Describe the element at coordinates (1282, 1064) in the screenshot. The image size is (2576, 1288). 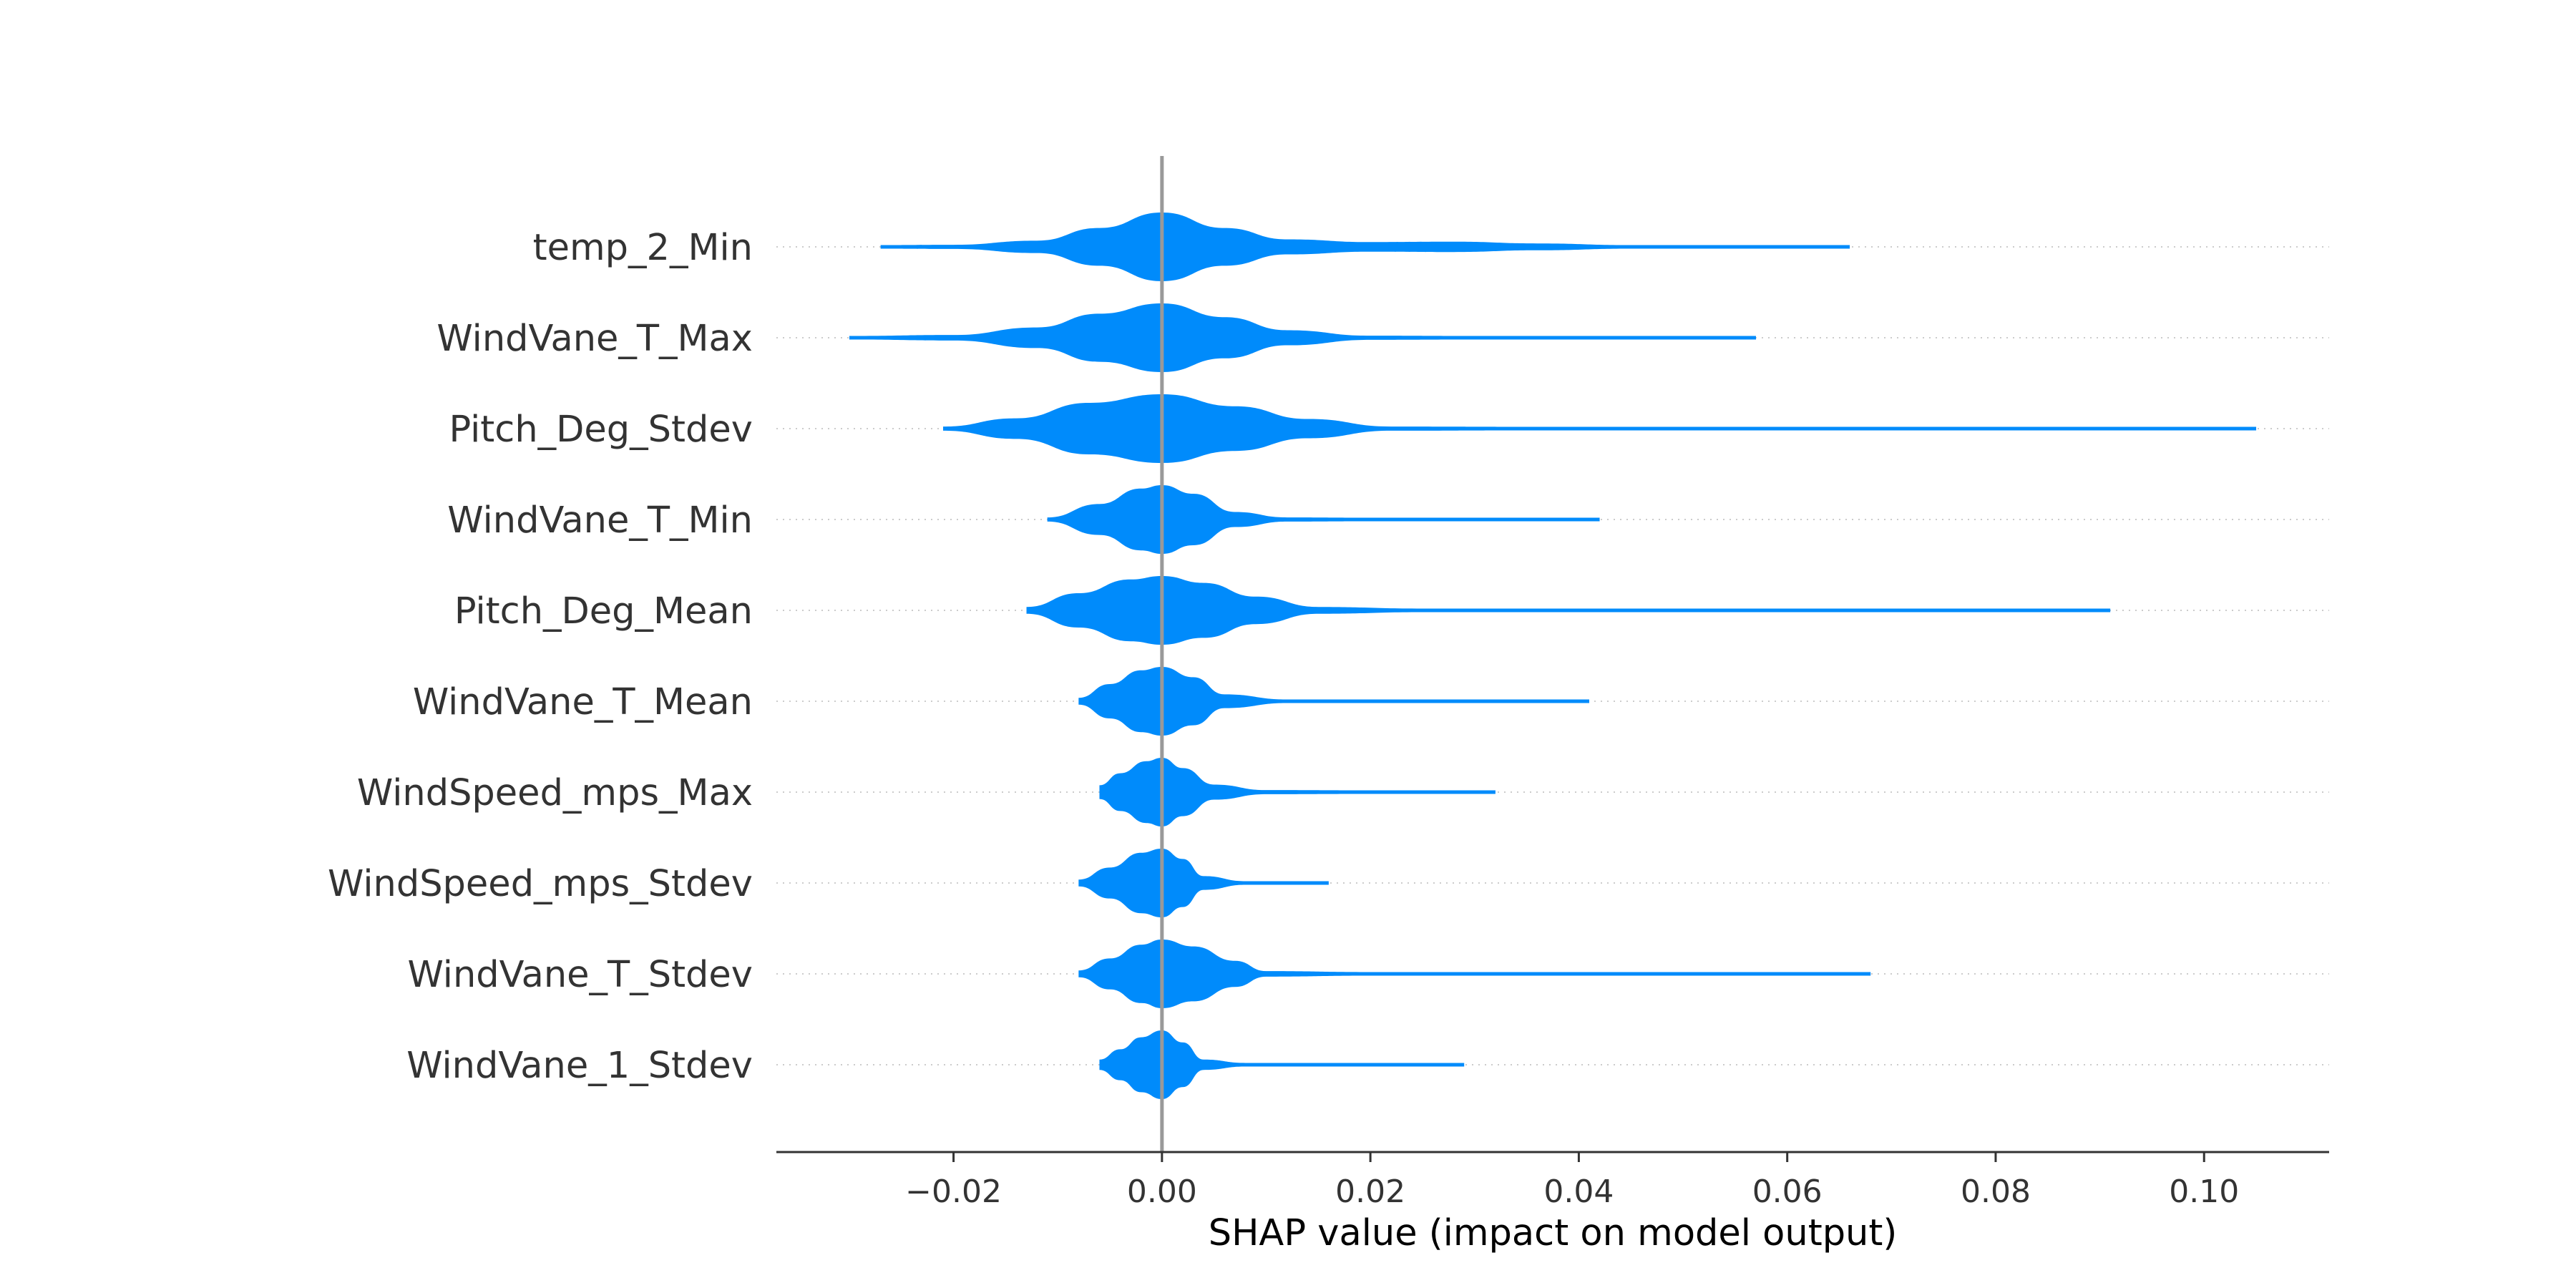
I see `violin-WindVane_1_Stdev` at that location.